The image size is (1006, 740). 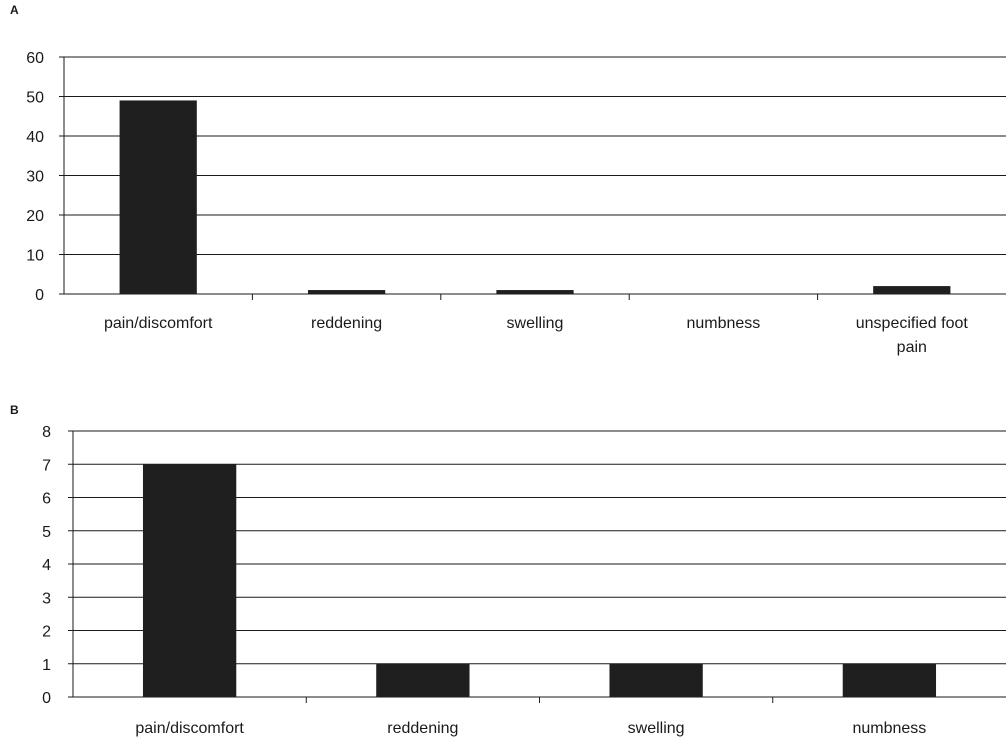 I want to click on bar-numbness, so click(x=889, y=680).